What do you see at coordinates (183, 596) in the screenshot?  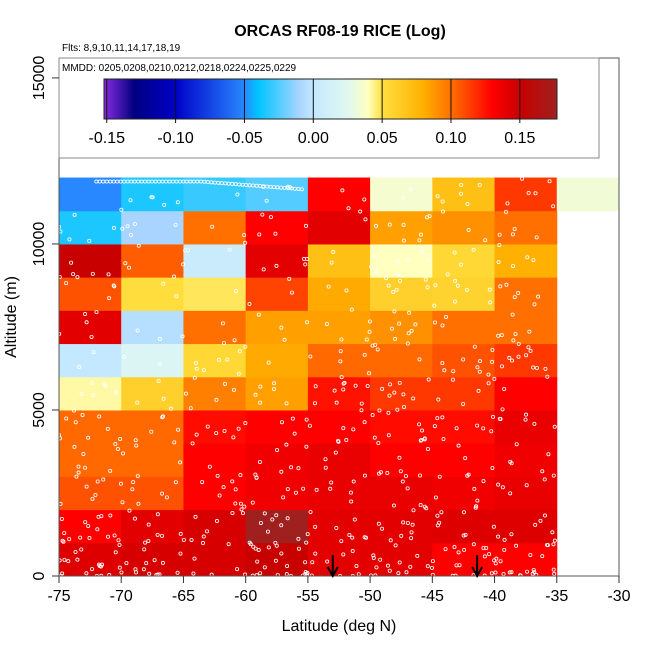 I see `x-tick-label: -65` at bounding box center [183, 596].